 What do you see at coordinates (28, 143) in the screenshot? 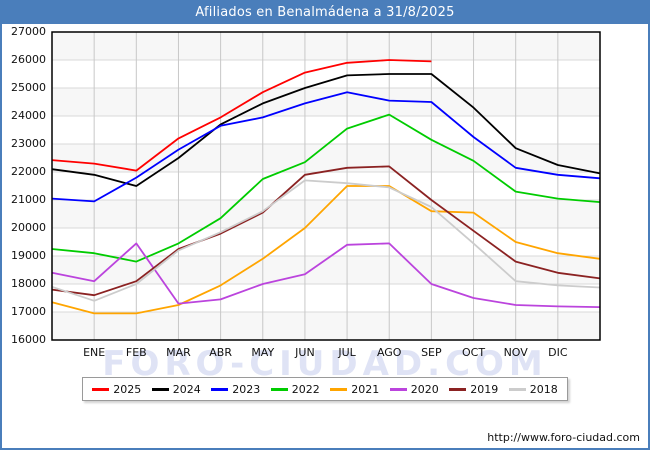
I see `y-axis-tick-label: 23000` at bounding box center [28, 143].